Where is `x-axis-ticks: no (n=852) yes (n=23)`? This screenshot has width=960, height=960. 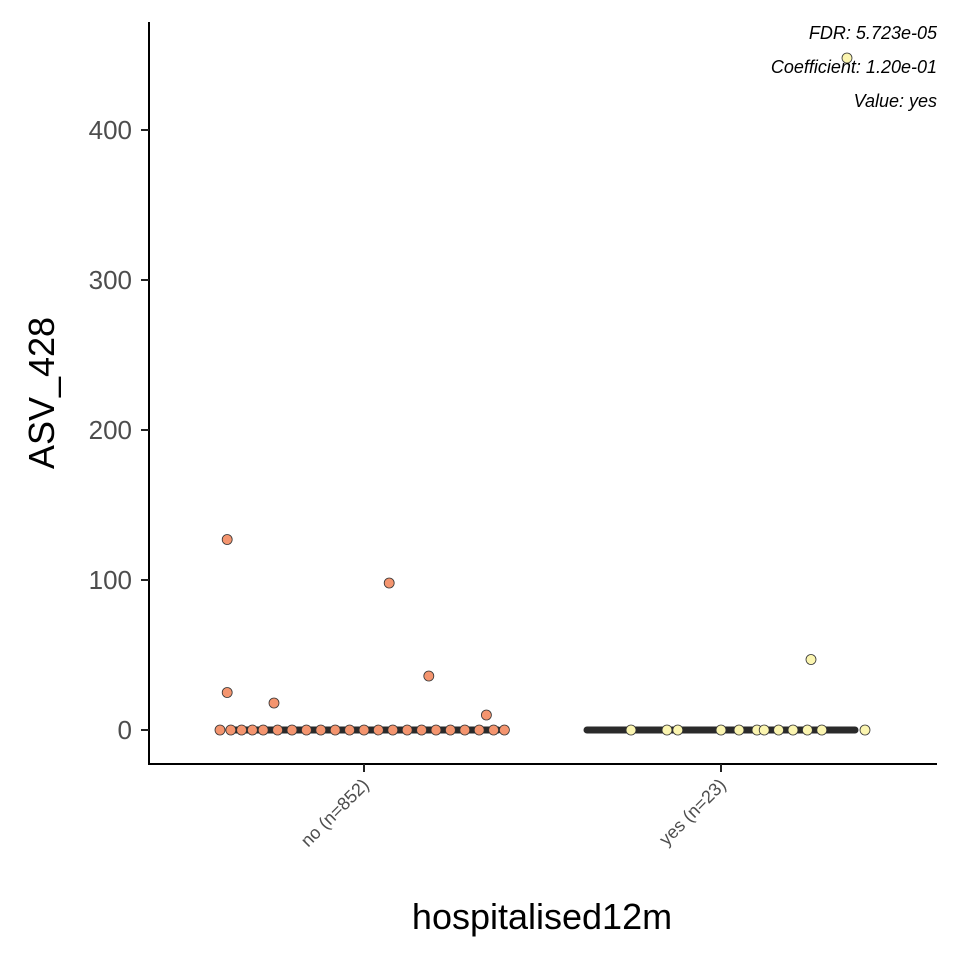 x-axis-ticks: no (n=852) yes (n=23) is located at coordinates (513, 807).